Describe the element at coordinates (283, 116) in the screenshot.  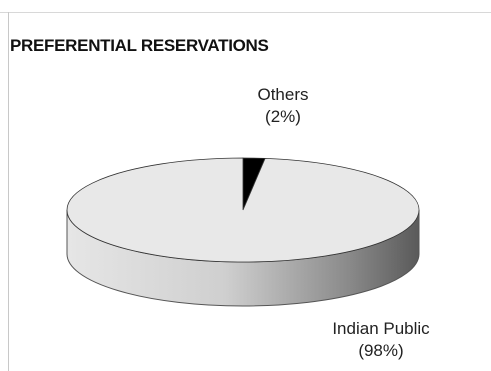
I see `slice-label-others-value: (2%)` at that location.